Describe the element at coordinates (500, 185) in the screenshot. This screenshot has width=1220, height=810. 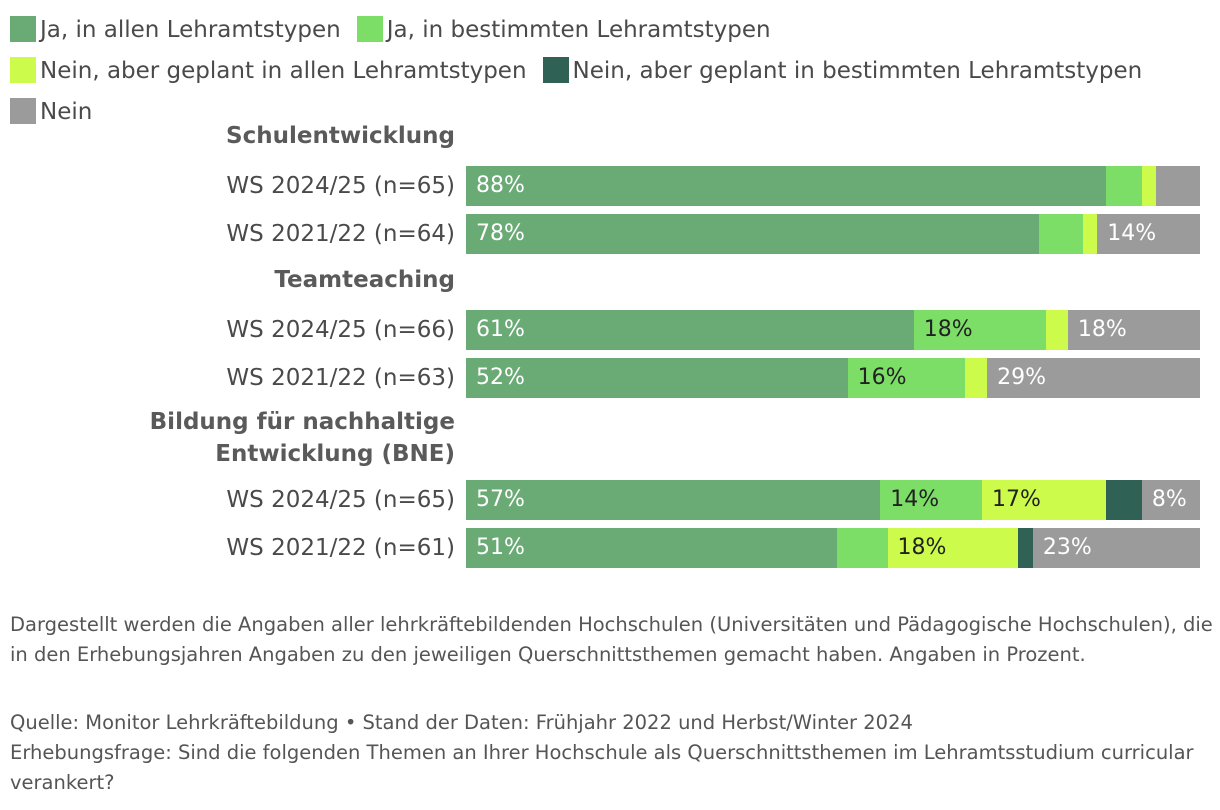
I see `bar-value-label: 88%` at that location.